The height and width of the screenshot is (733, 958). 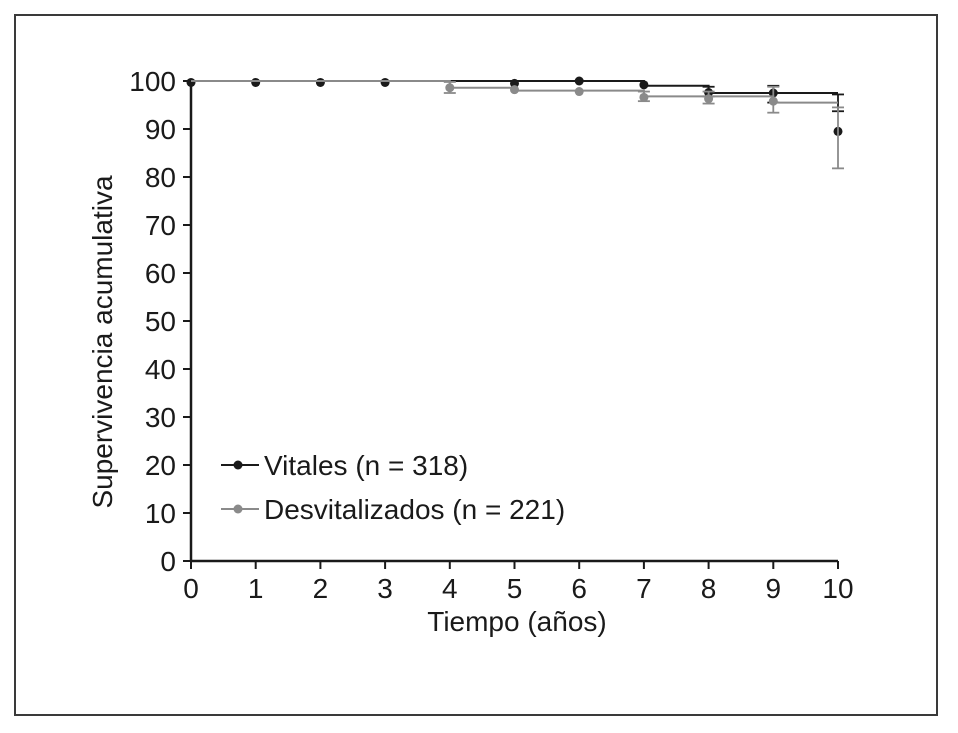 What do you see at coordinates (644, 588) in the screenshot?
I see `x-tick-label-7: 7` at bounding box center [644, 588].